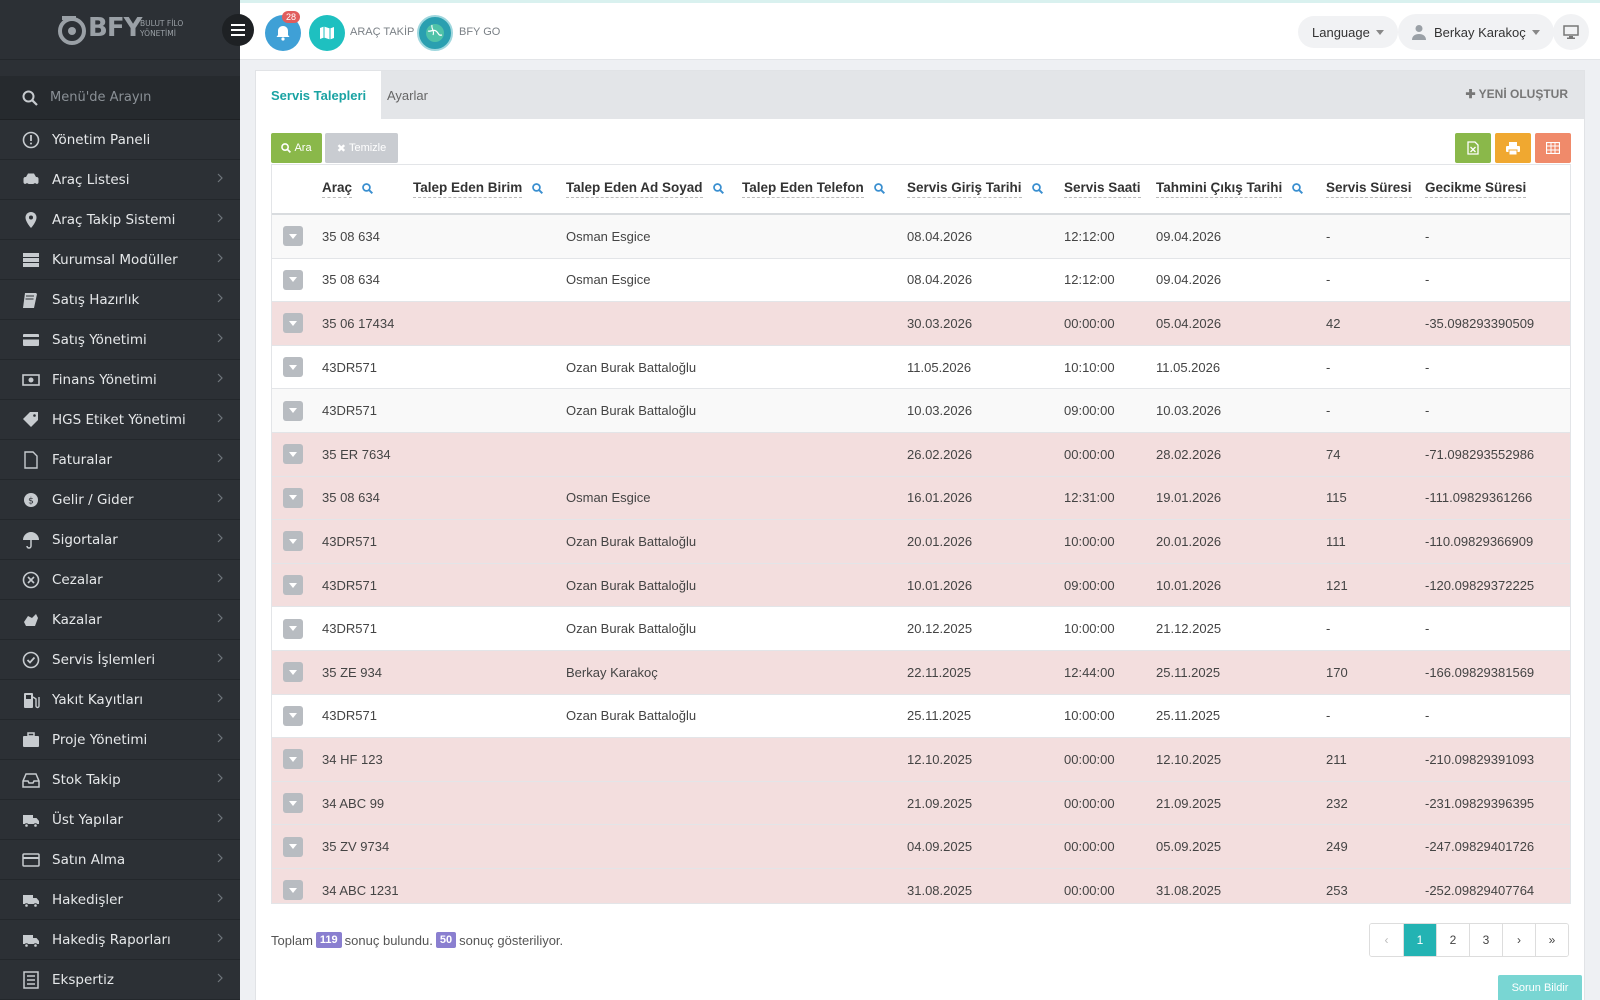  What do you see at coordinates (120, 660) in the screenshot?
I see `sidebar-item-13: Servis İşlemleri` at bounding box center [120, 660].